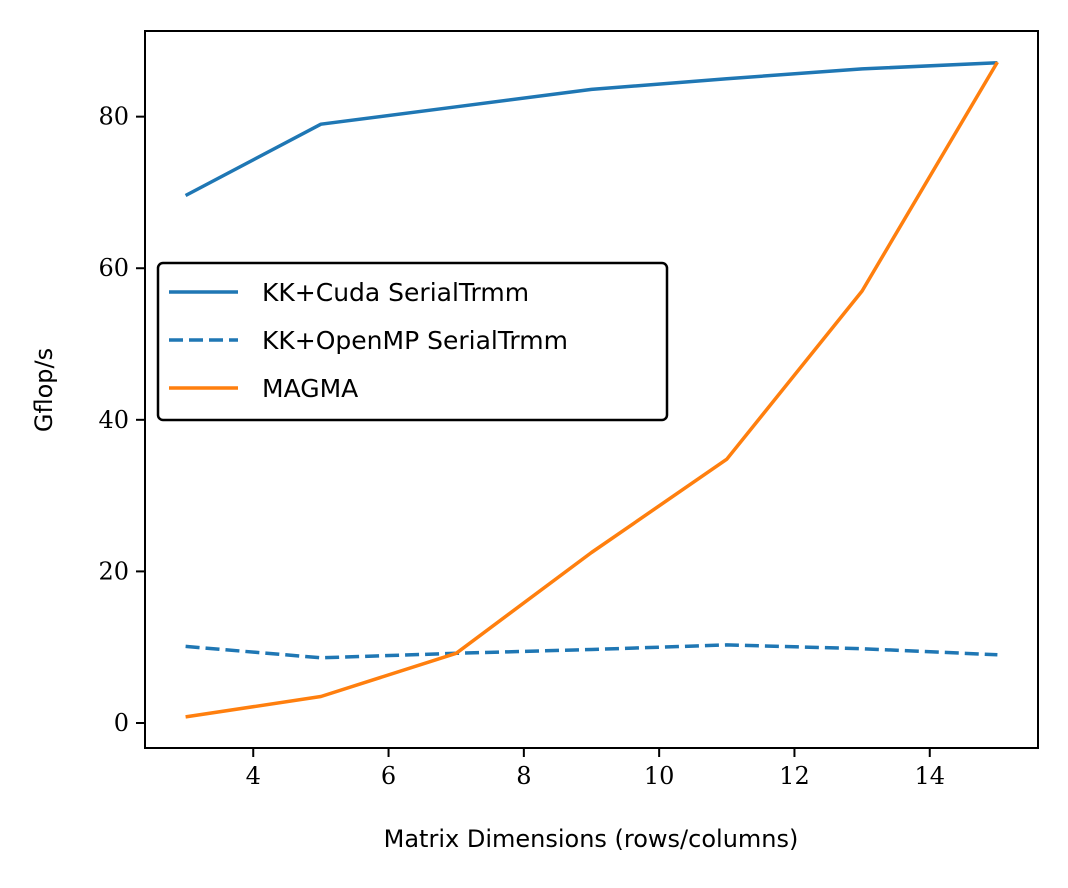  Describe the element at coordinates (395, 292) in the screenshot. I see `legend-label-0: KK+Cuda SerialTrmm` at that location.